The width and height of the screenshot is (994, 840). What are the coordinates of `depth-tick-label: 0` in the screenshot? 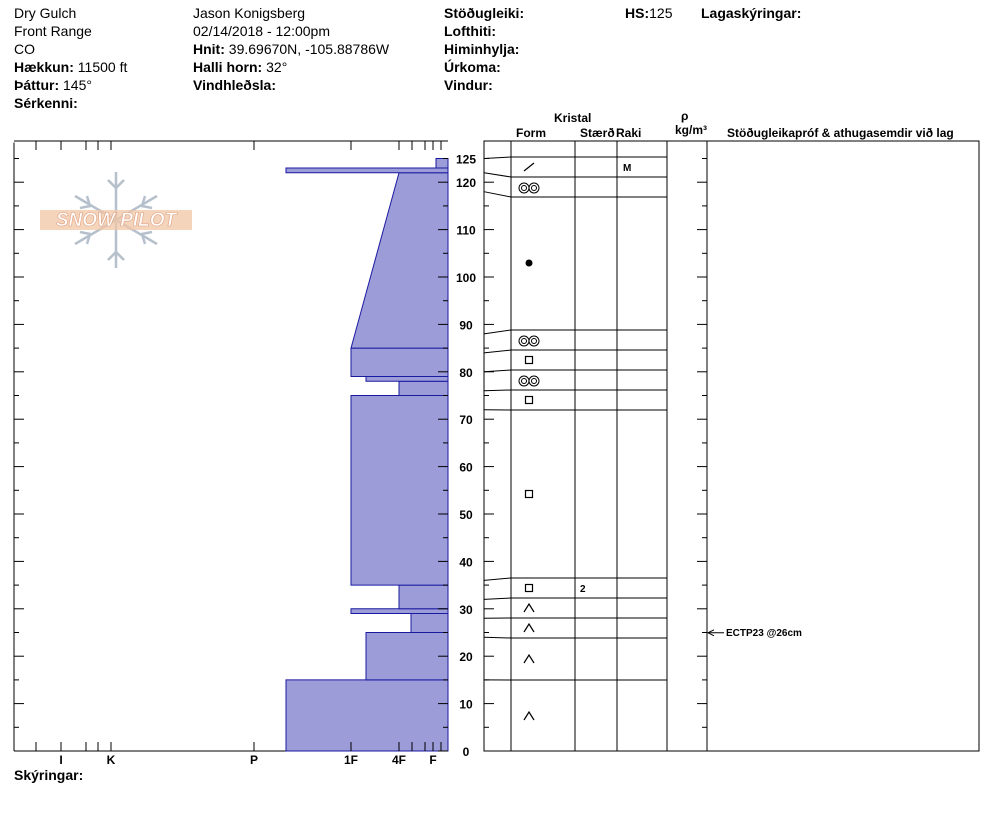 It's located at (466, 752).